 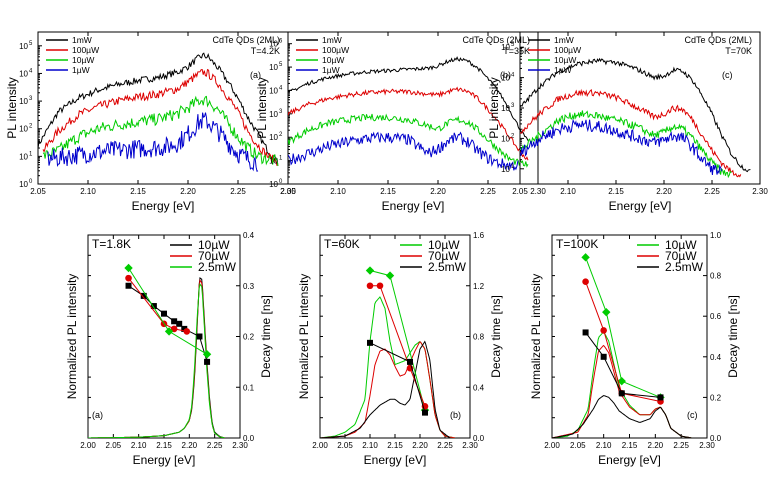 What do you see at coordinates (265, 51) in the screenshot?
I see `temperature-annotation: T=4.2K` at bounding box center [265, 51].